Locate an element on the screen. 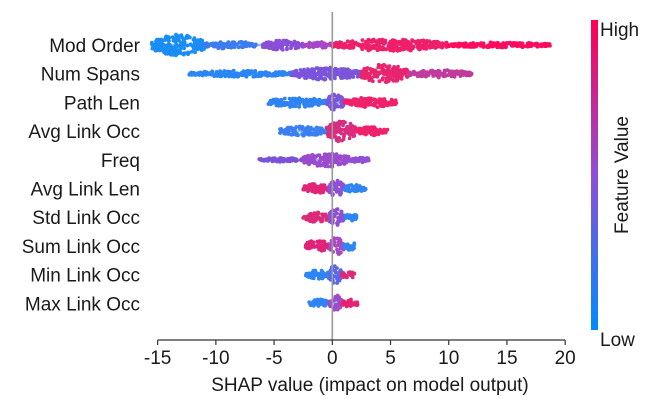 The width and height of the screenshot is (651, 399). feature-label: Sum Link Occ is located at coordinates (81, 247).